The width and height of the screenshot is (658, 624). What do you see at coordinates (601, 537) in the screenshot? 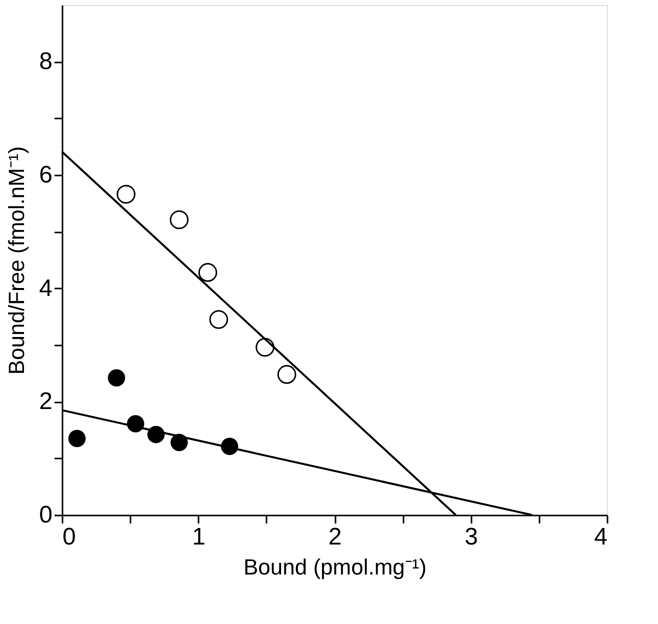
I see `x-tick-label: 4` at bounding box center [601, 537].